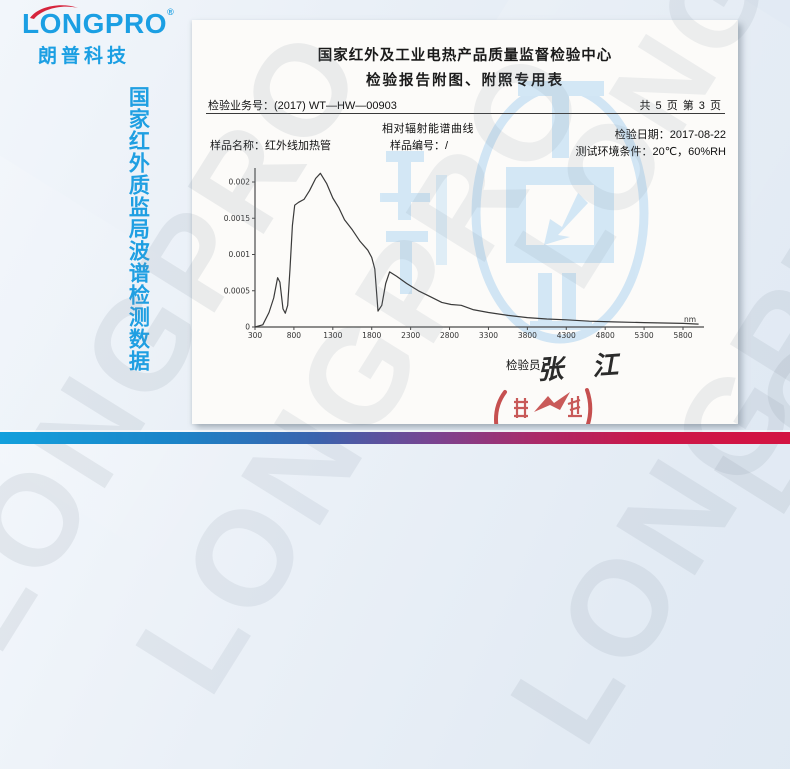 This screenshot has width=790, height=769. I want to click on vertical-caption: 国家红外质监局波谱检测数据, so click(138, 229).